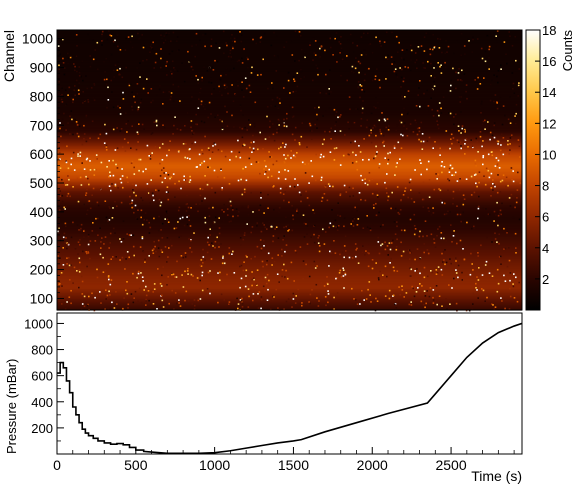 The height and width of the screenshot is (491, 581). What do you see at coordinates (42, 241) in the screenshot?
I see `heatmap-y-tick-label: 300` at bounding box center [42, 241].